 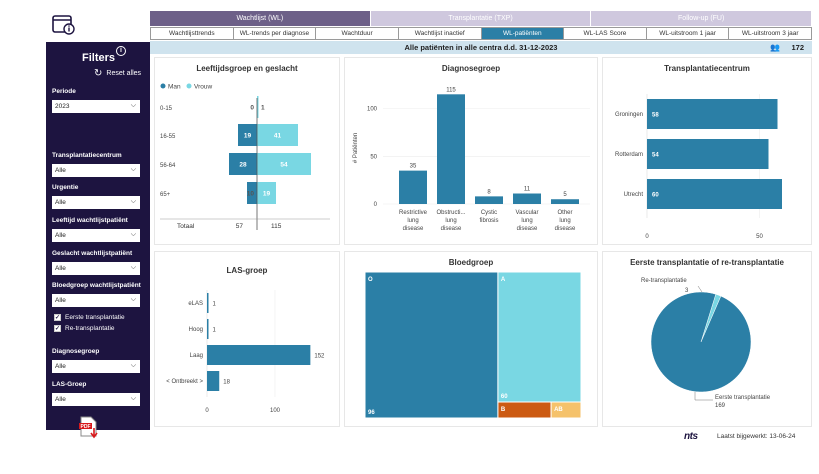 What do you see at coordinates (184, 382) in the screenshot?
I see `y-tick-label: < Ontbreekt >` at bounding box center [184, 382].